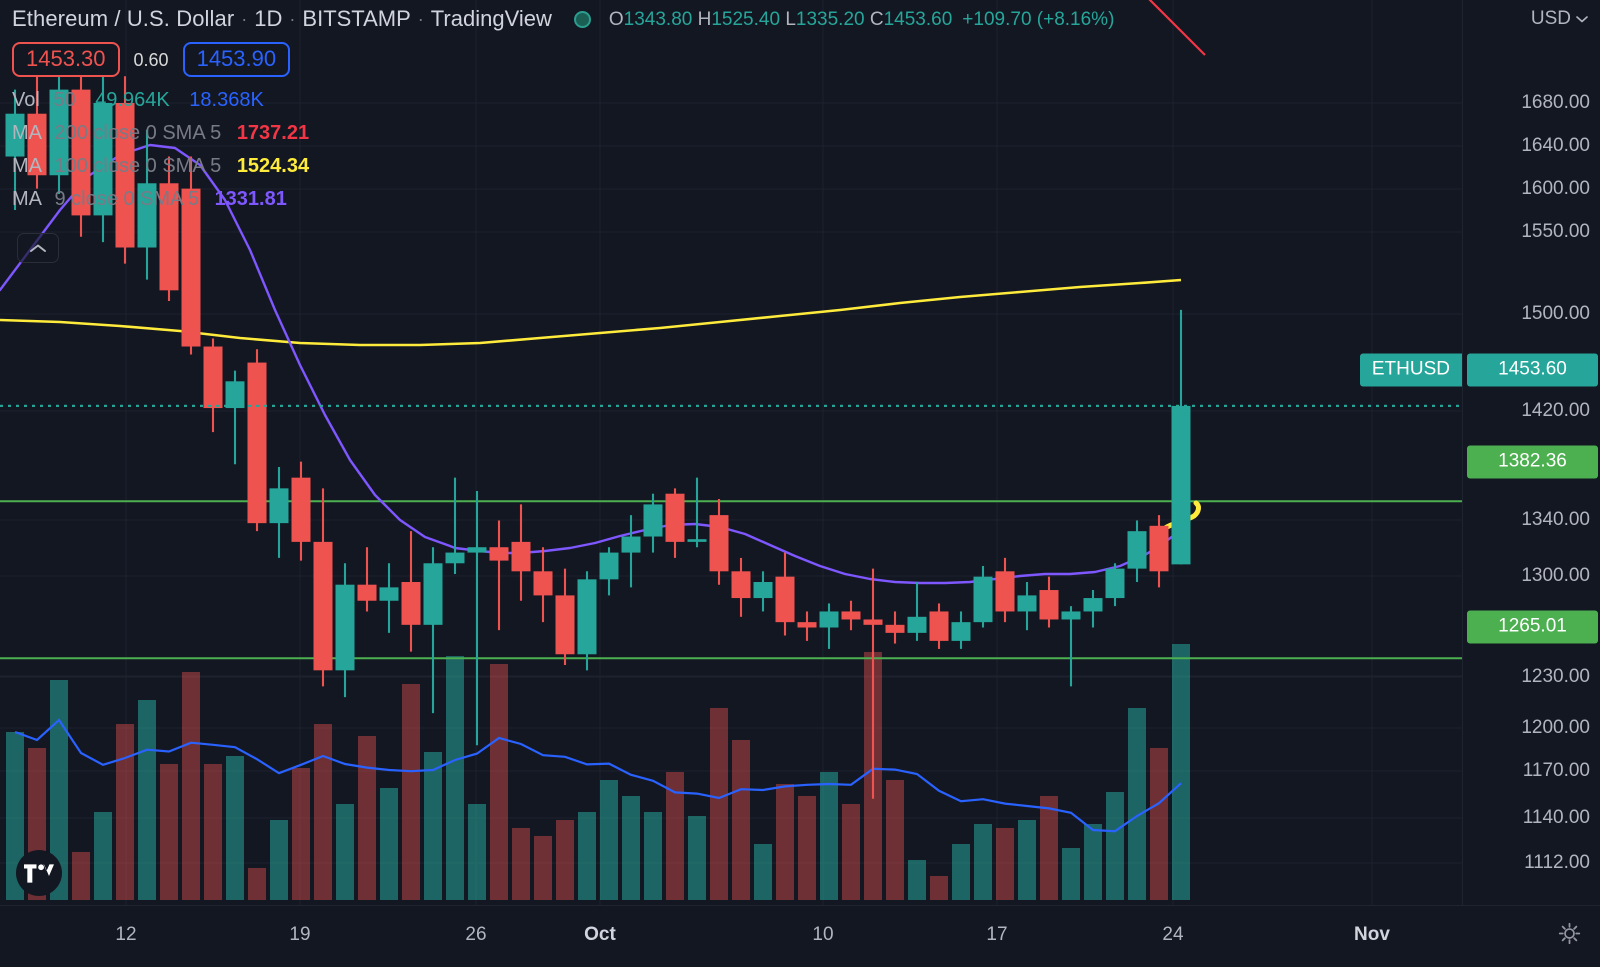  What do you see at coordinates (1532, 462) in the screenshot?
I see `resistance-price-tag: 1382.36` at bounding box center [1532, 462].